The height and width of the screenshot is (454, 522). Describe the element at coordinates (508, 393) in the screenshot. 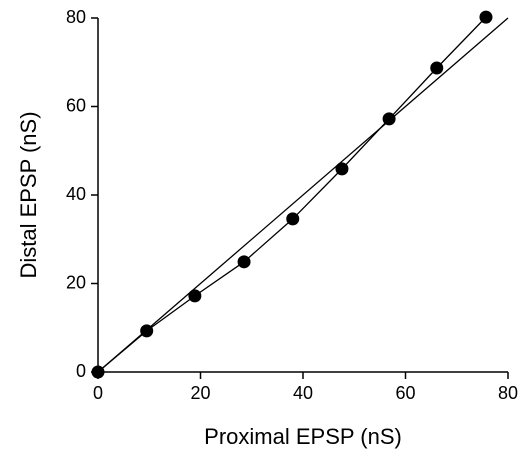

I see `x-tick-label: 80` at that location.